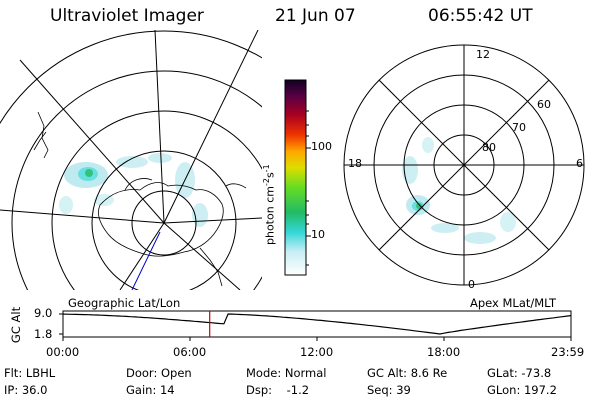 The width and height of the screenshot is (600, 400). I want to click on altitude-y-tick-bottom: 1.8, so click(43, 334).